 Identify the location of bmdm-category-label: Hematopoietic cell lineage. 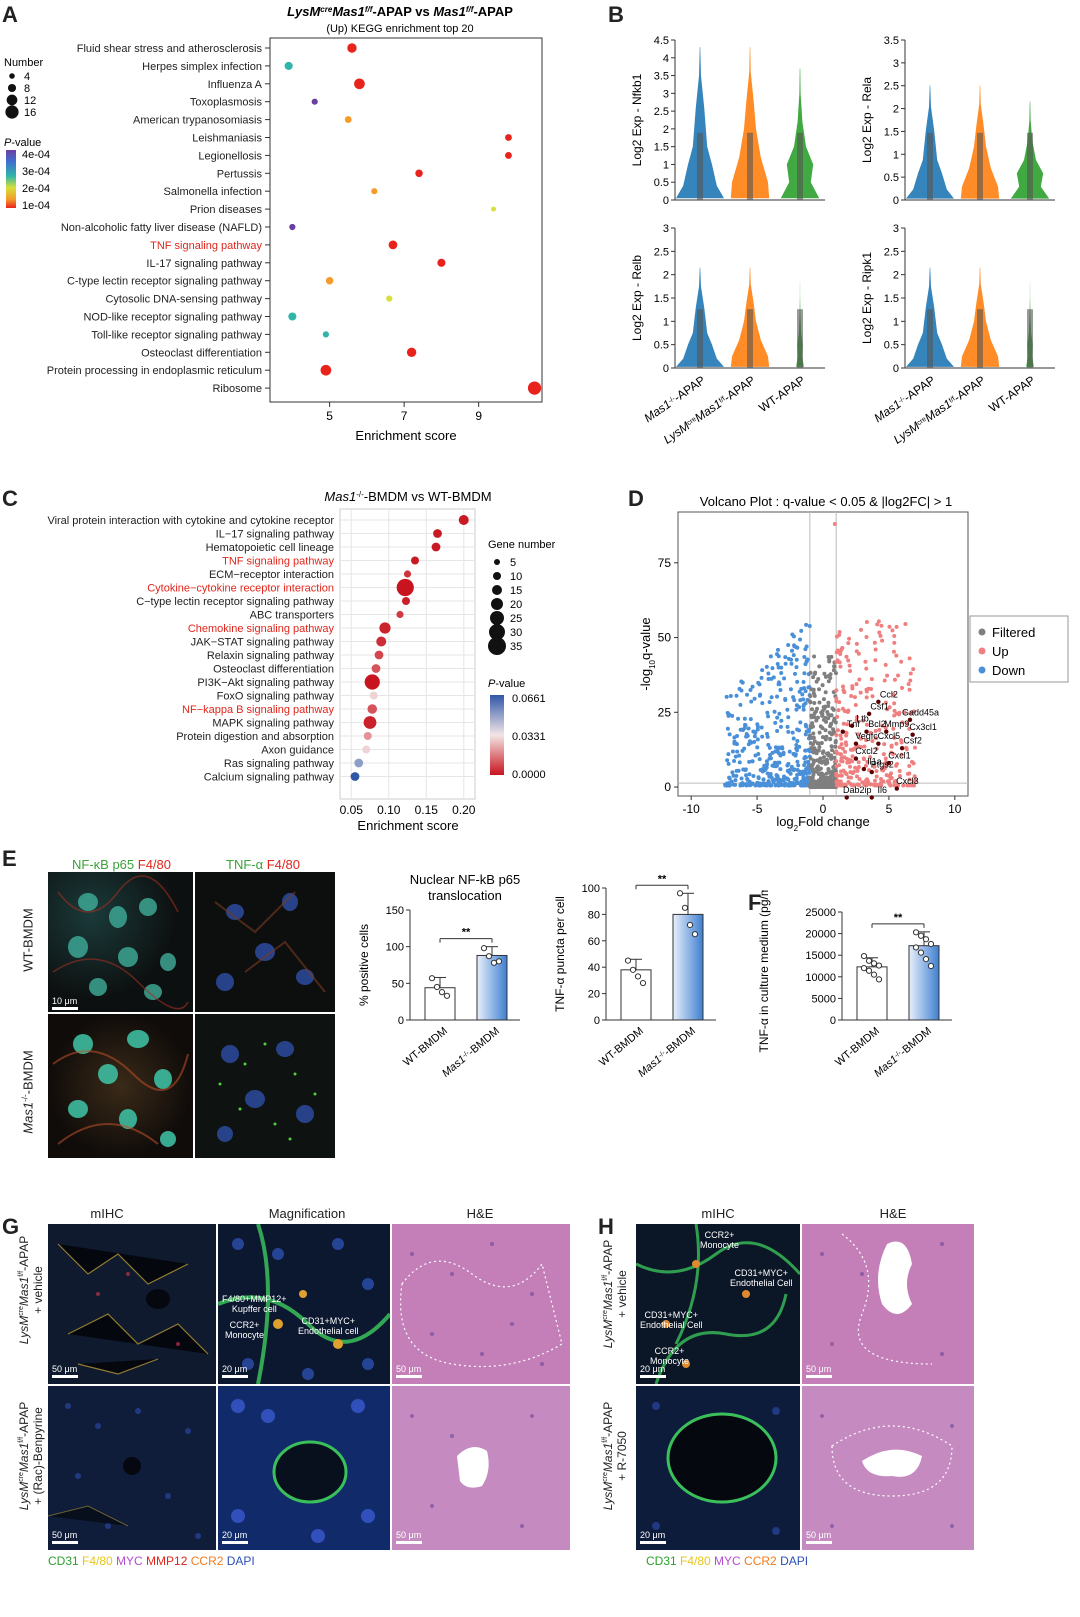
(270, 548).